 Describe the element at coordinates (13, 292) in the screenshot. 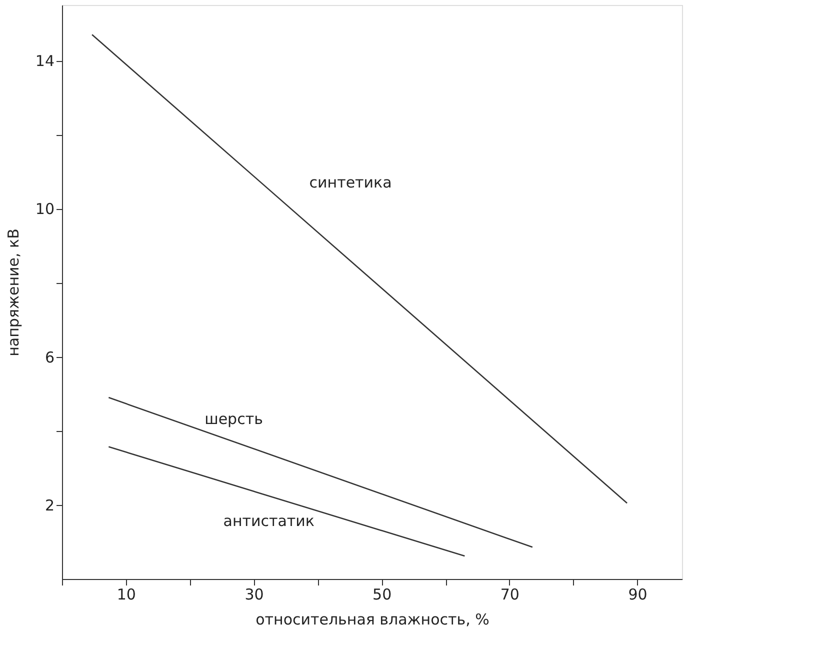

I see `y-axis-title: напряжение, кВ` at that location.